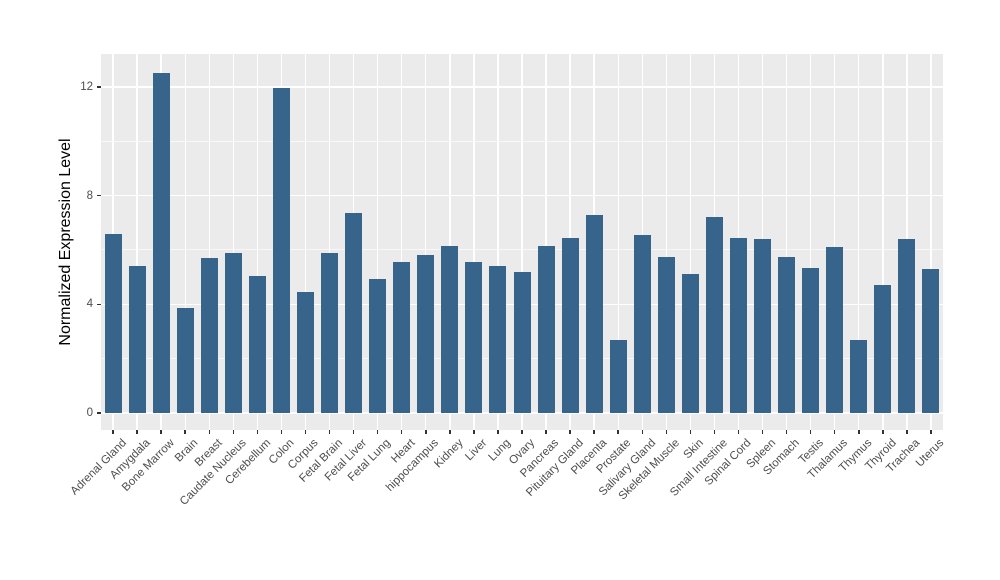 This screenshot has height=580, width=1000. Describe the element at coordinates (65, 242) in the screenshot. I see `y-axis-title: Normalized Expression Level` at that location.